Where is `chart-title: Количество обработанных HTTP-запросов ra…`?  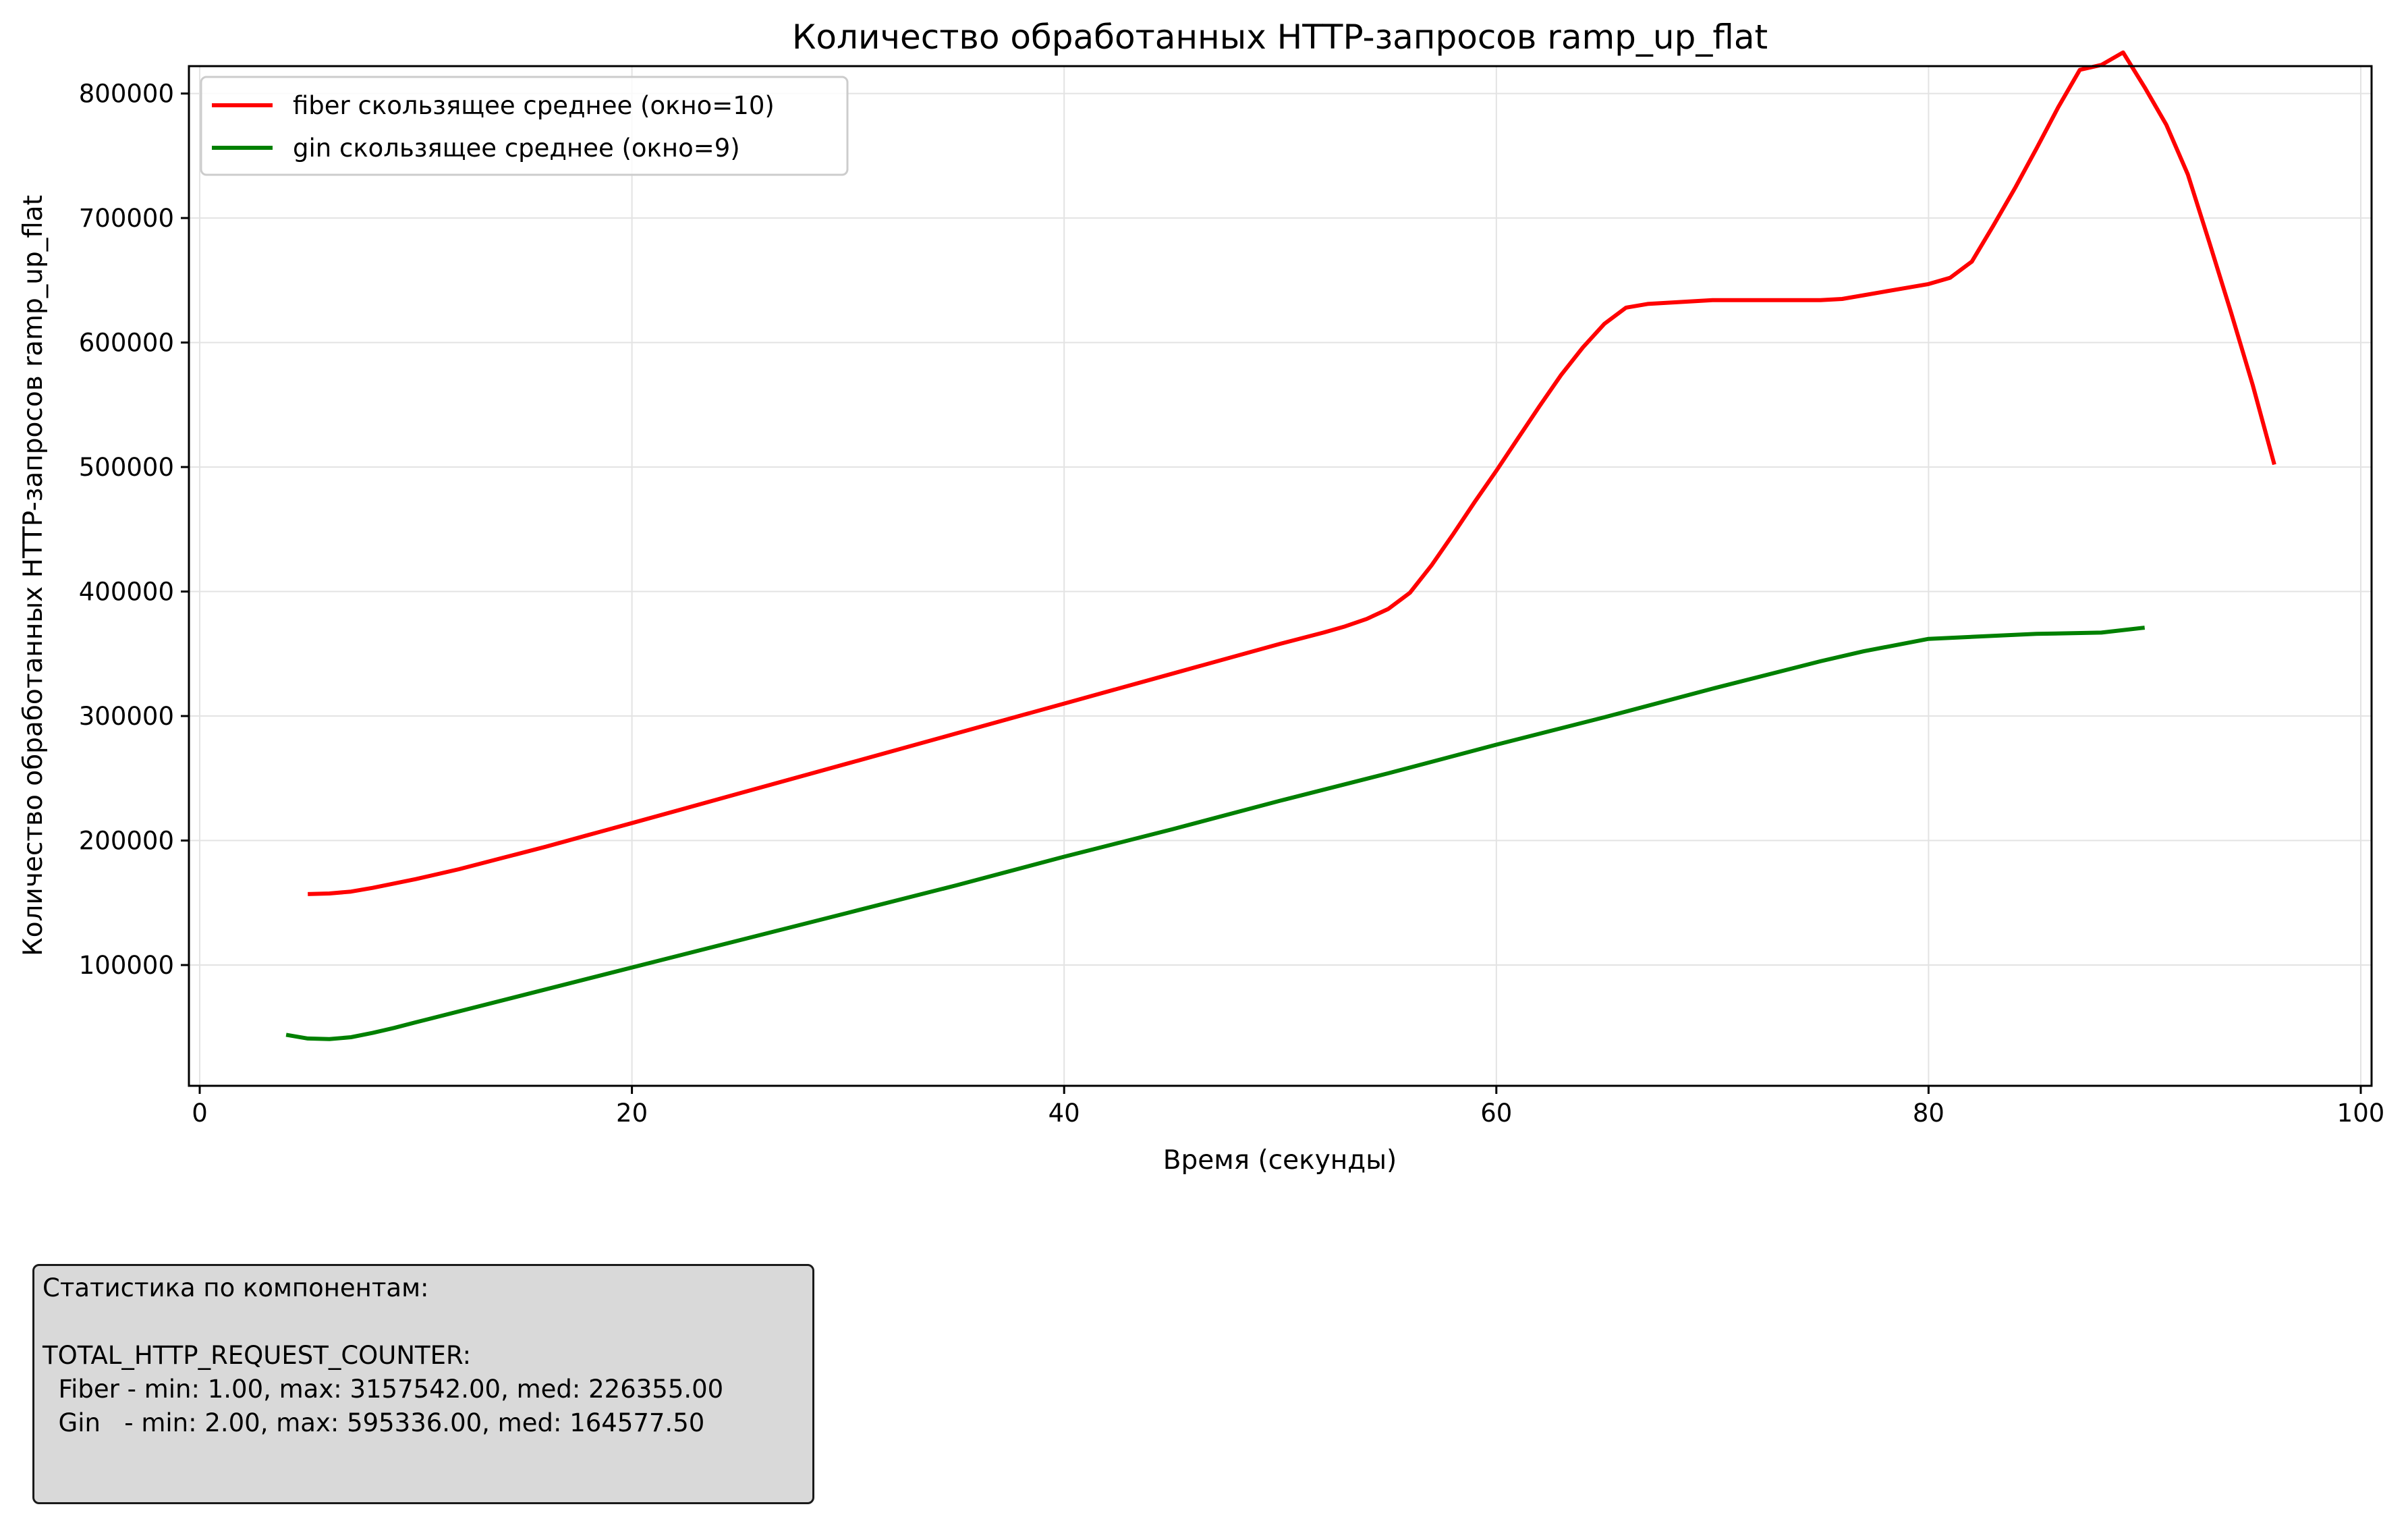
chart-title: Количество обработанных HTTP-запросов ra… is located at coordinates (1280, 37).